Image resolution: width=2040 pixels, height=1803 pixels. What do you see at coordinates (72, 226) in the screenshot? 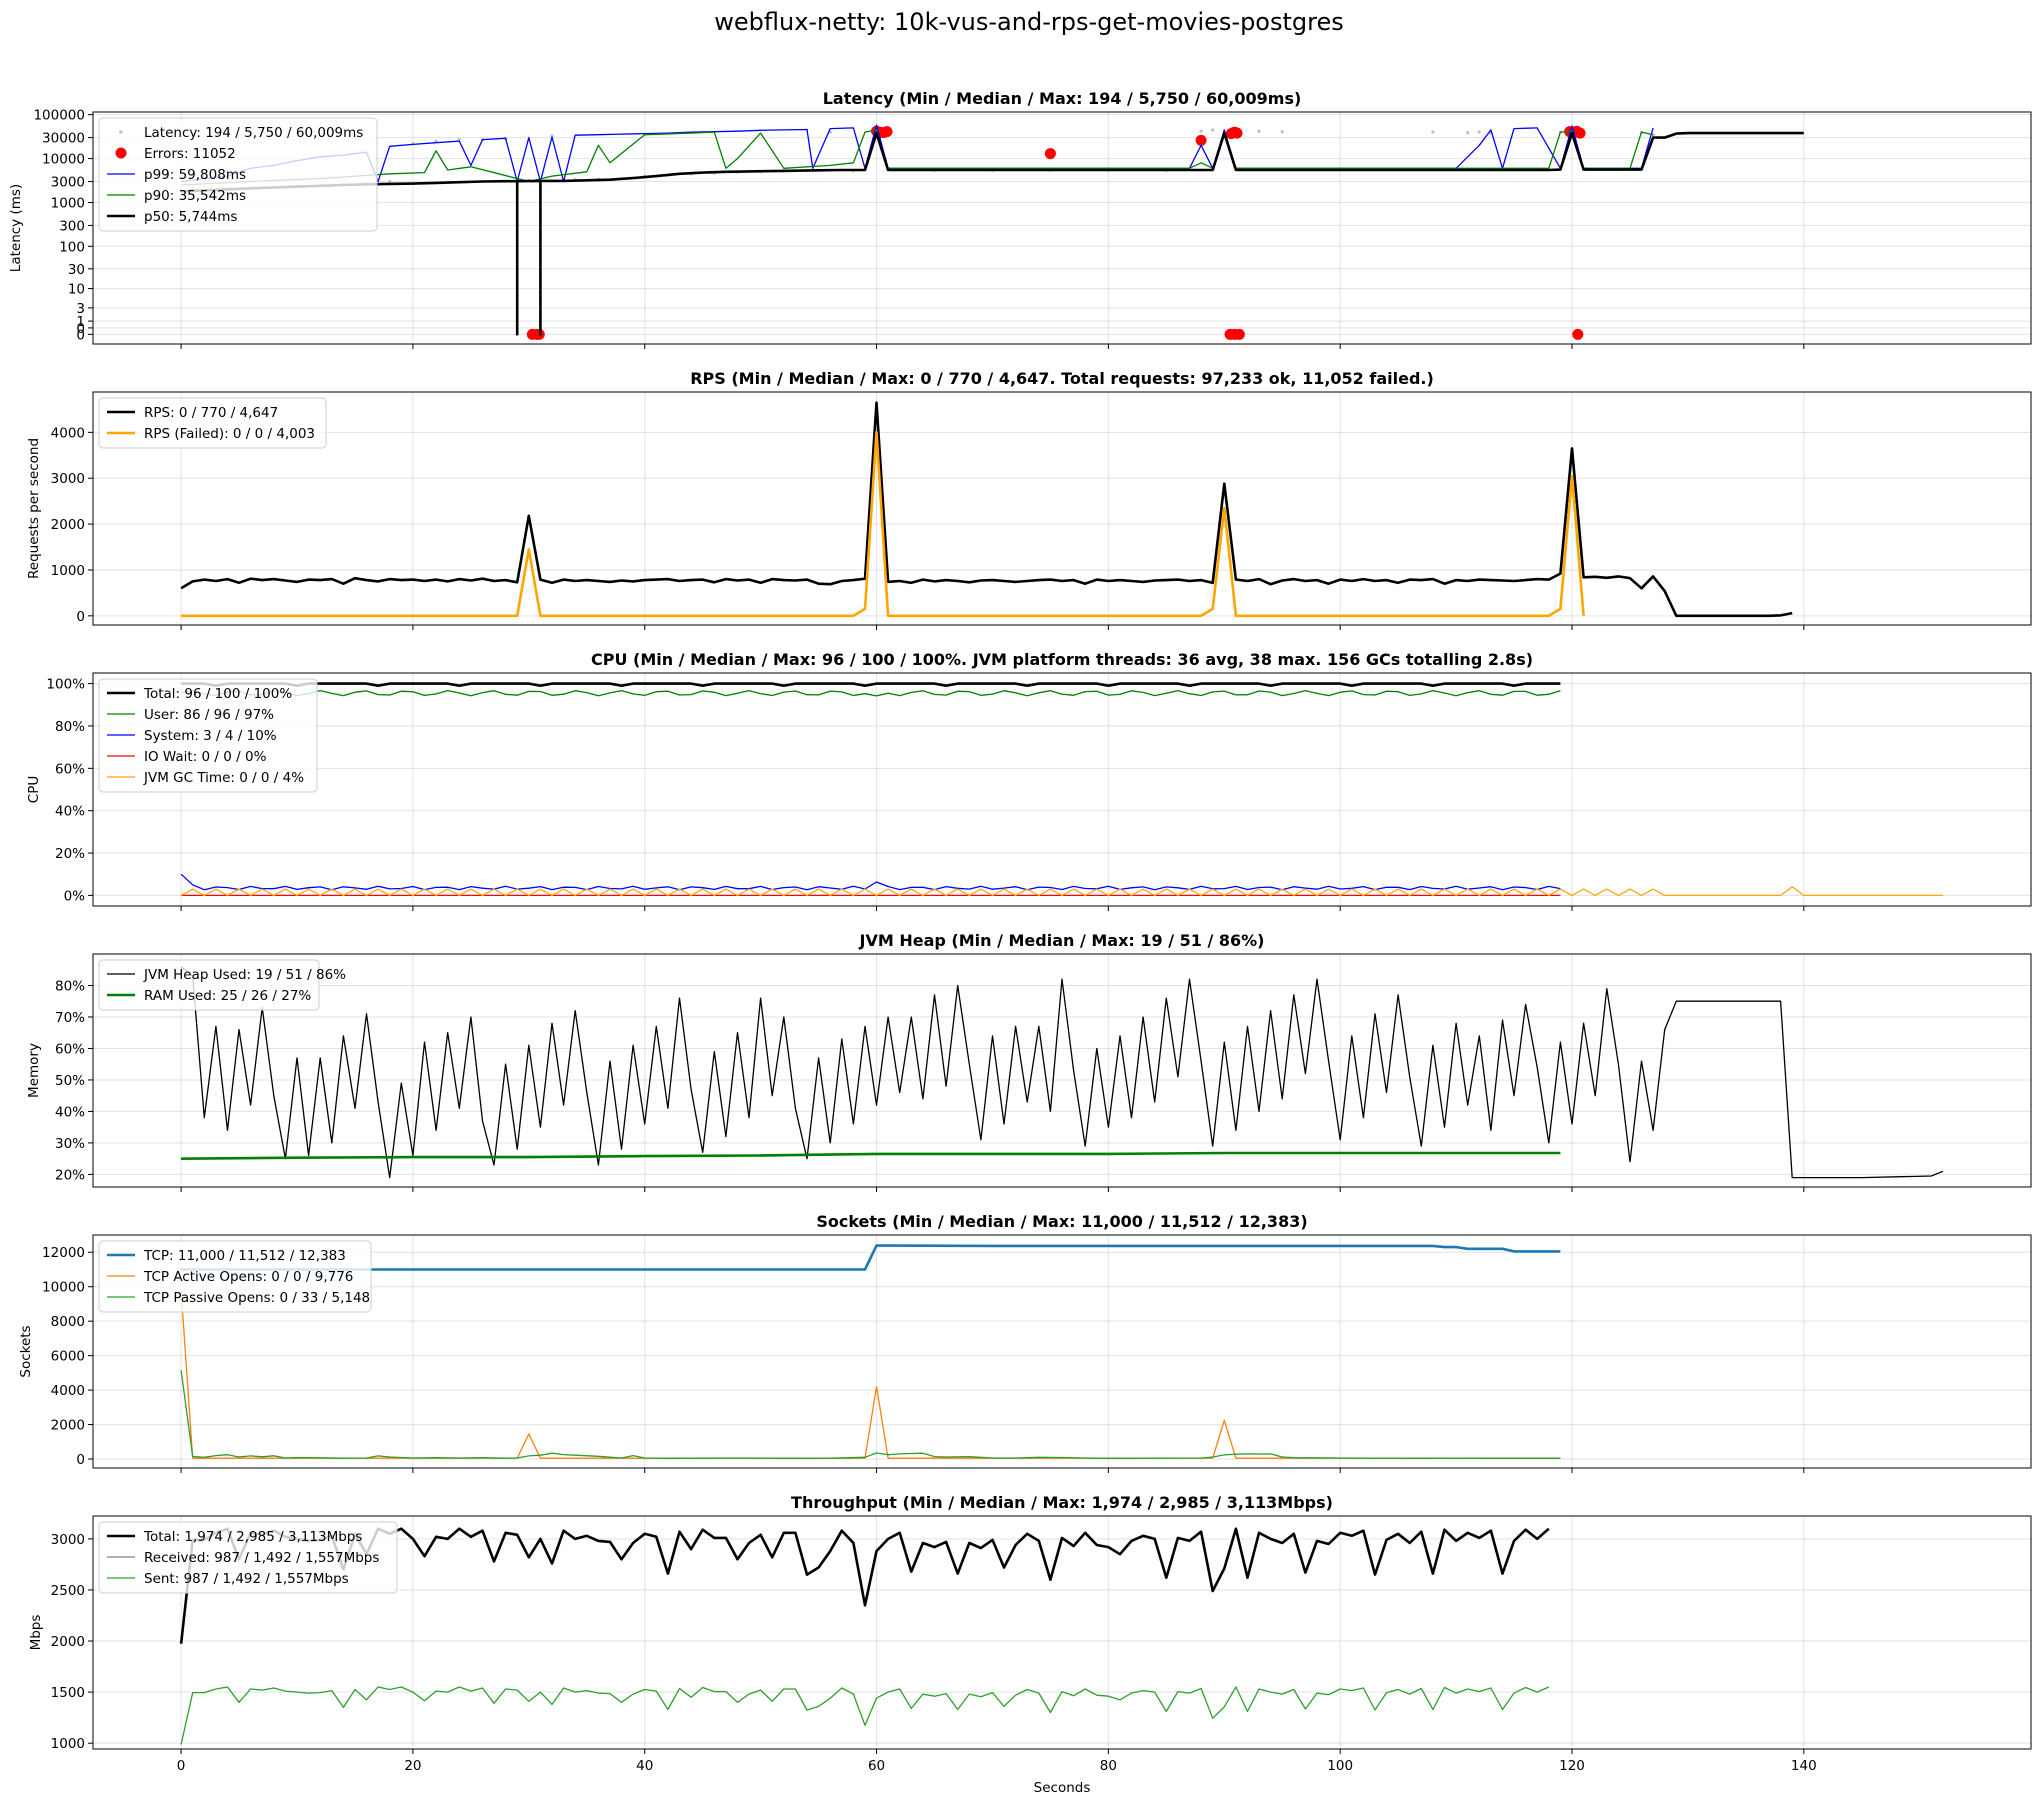
I see `y-tick-label: 300` at bounding box center [72, 226].